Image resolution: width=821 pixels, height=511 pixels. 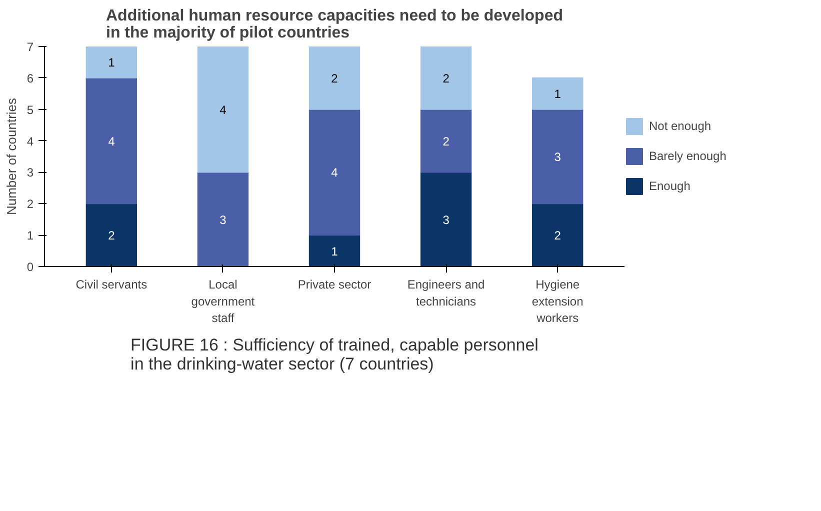 What do you see at coordinates (30, 267) in the screenshot?
I see `y-tick-label: 0` at bounding box center [30, 267].